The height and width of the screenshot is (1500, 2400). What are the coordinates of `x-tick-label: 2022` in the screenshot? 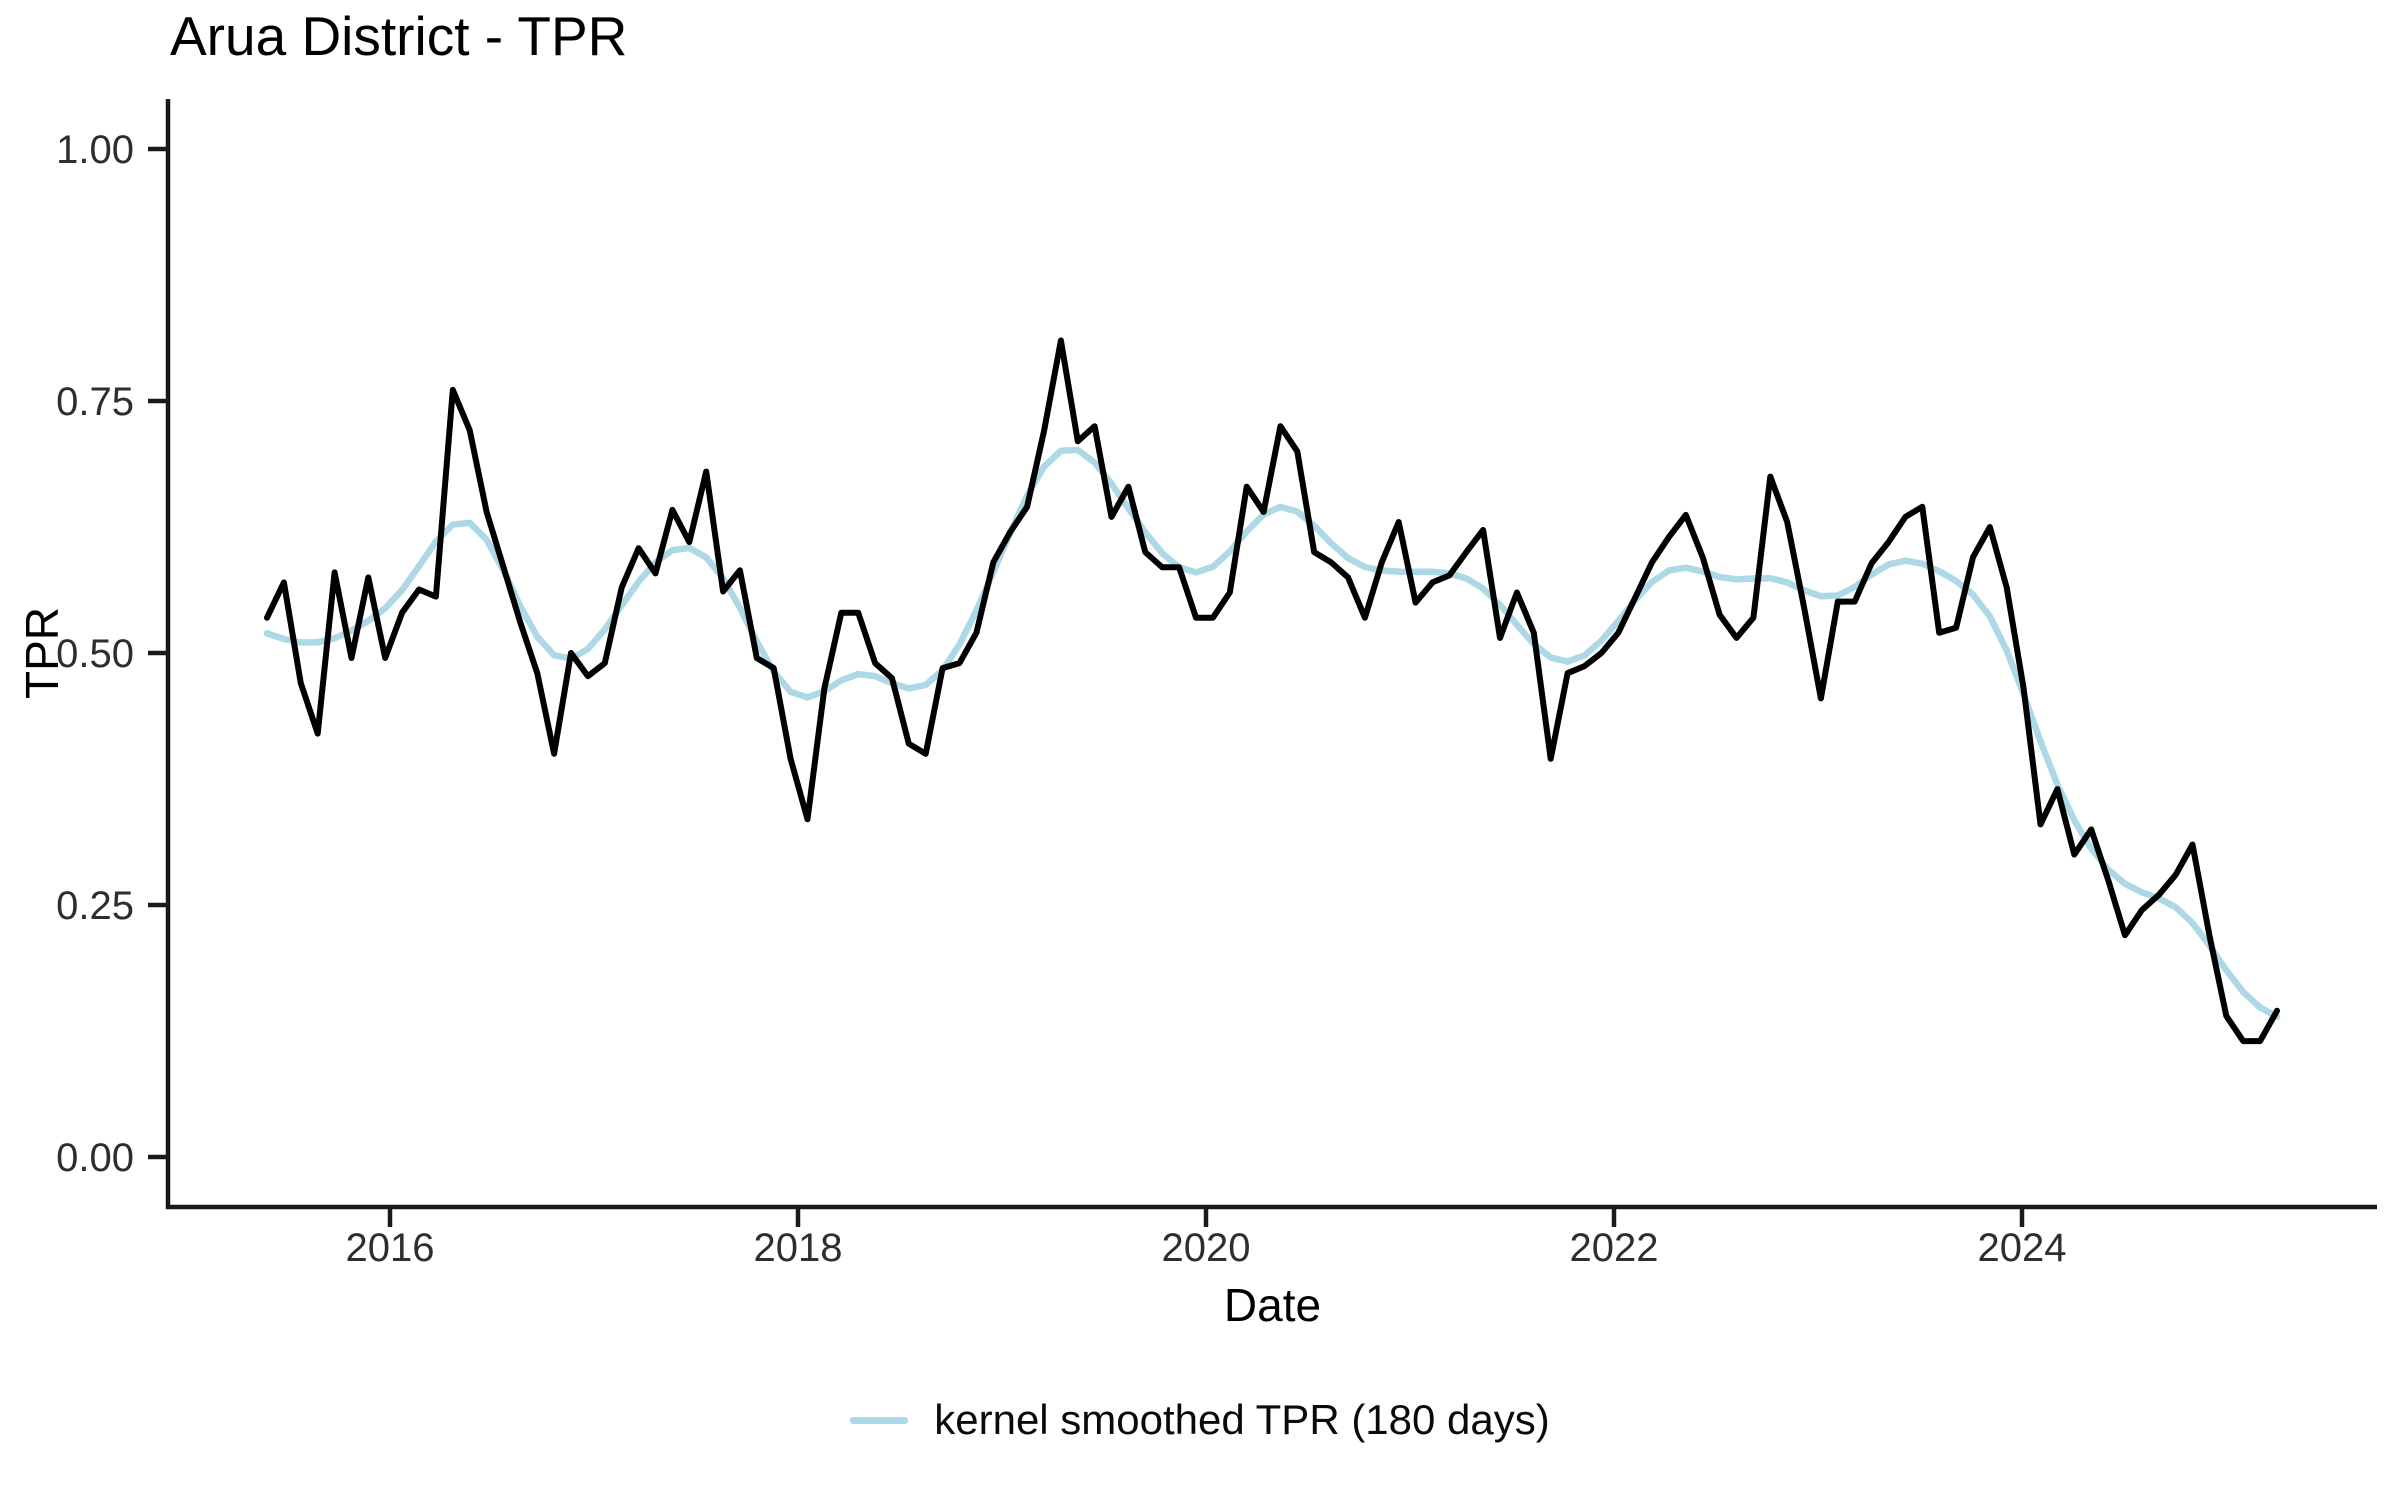 It's located at (1614, 1248).